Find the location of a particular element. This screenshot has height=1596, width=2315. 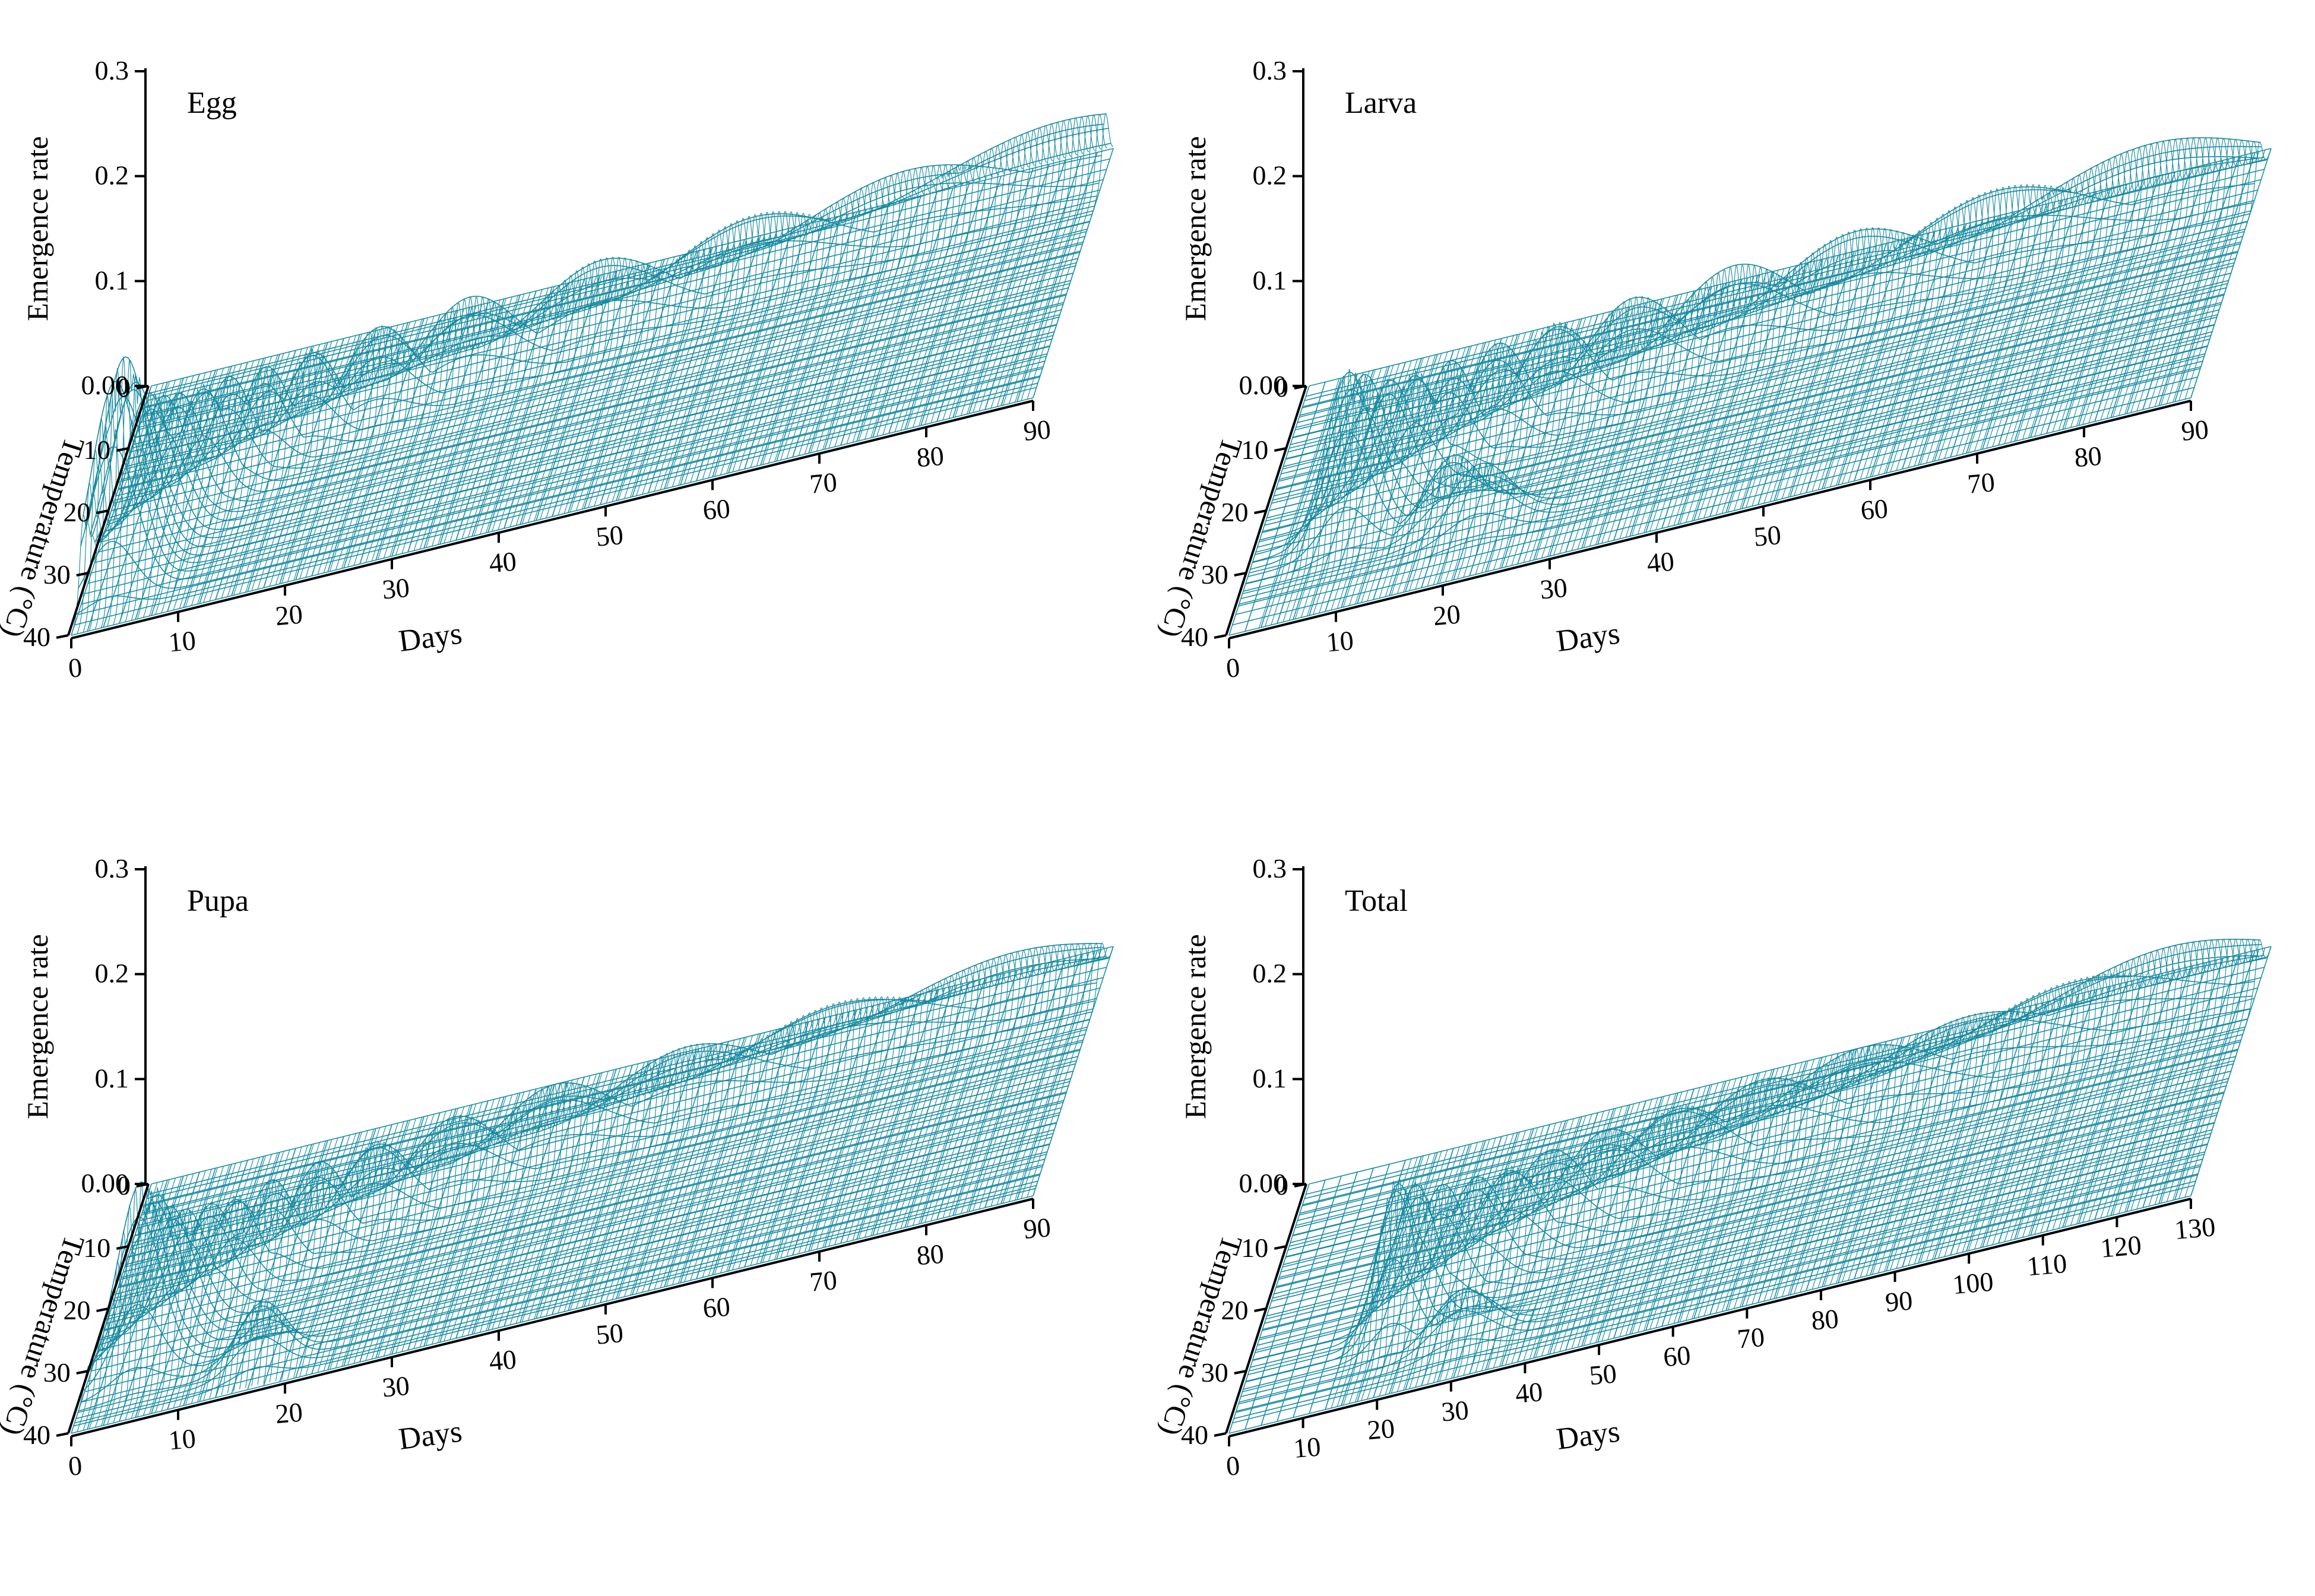

z-tick-label: 0.3 is located at coordinates (112, 868).